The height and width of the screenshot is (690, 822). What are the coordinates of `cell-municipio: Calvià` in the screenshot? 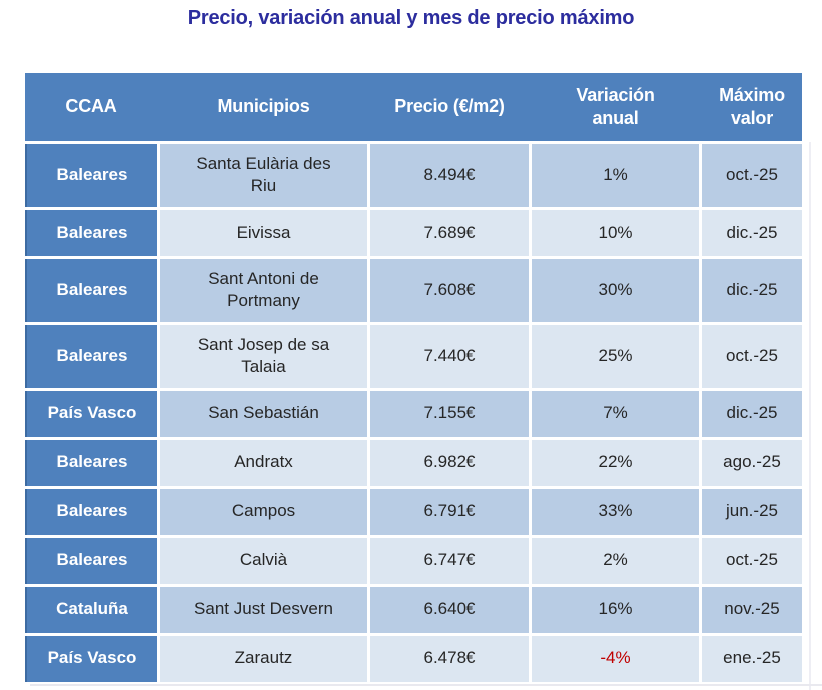 It's located at (263, 560).